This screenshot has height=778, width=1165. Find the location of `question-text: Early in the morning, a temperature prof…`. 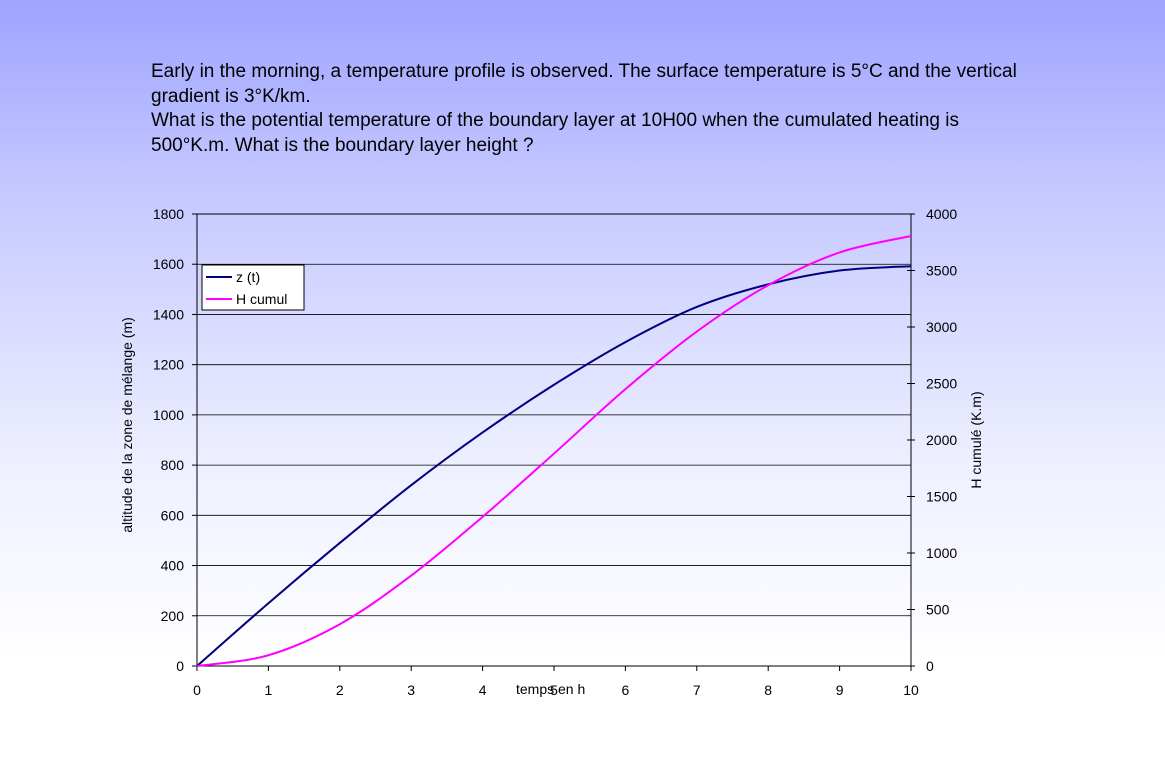

question-text: Early in the morning, a temperature prof… is located at coordinates (591, 109).